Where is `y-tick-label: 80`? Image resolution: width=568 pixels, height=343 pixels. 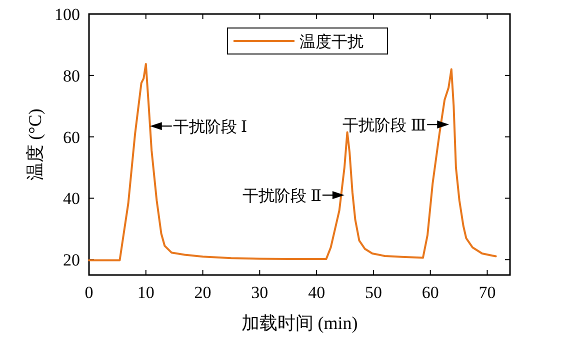
y-tick-label: 80 is located at coordinates (71, 76).